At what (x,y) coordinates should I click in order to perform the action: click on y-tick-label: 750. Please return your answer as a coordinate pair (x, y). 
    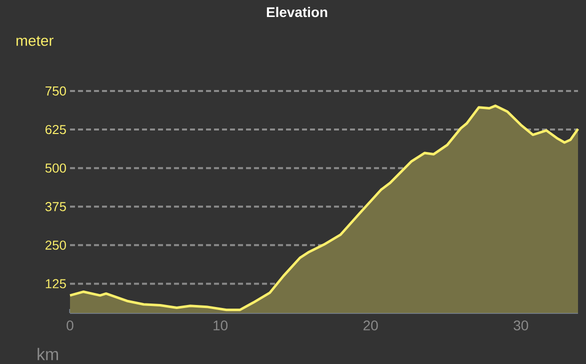
    Looking at the image, I should click on (56, 91).